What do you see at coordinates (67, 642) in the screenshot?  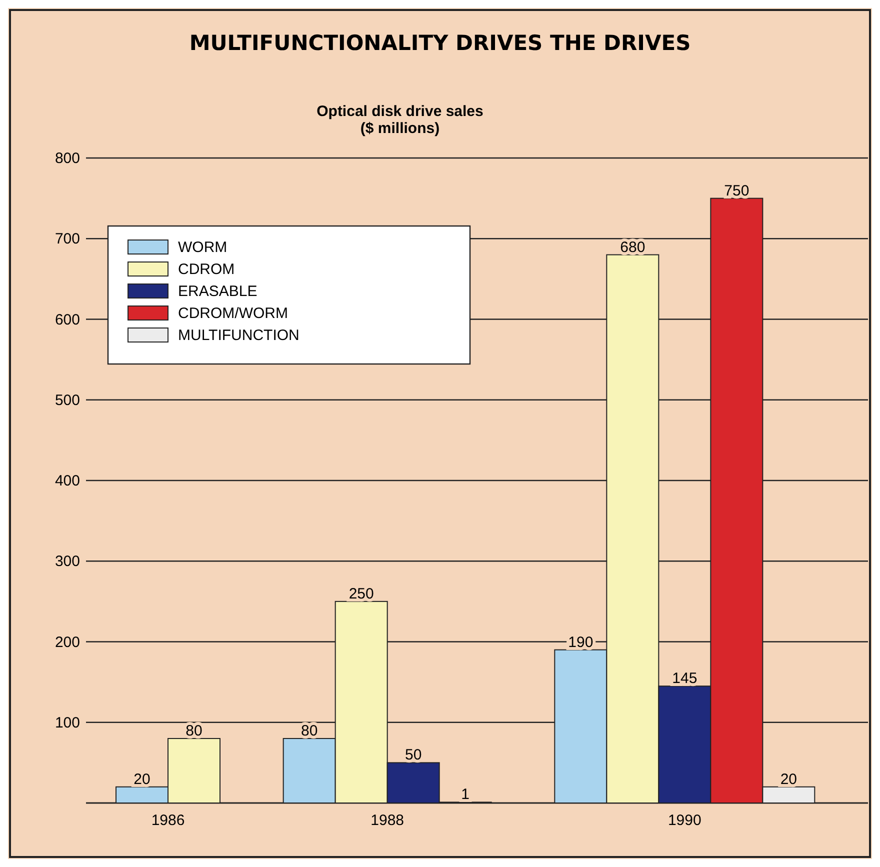 I see `y-tick-label: 200` at bounding box center [67, 642].